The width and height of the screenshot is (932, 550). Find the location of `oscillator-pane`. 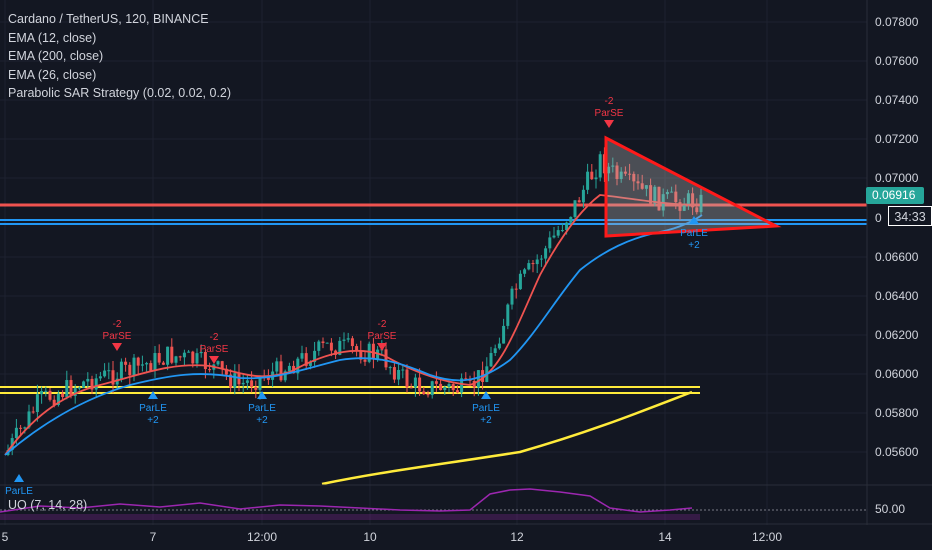

oscillator-pane is located at coordinates (466, 502).